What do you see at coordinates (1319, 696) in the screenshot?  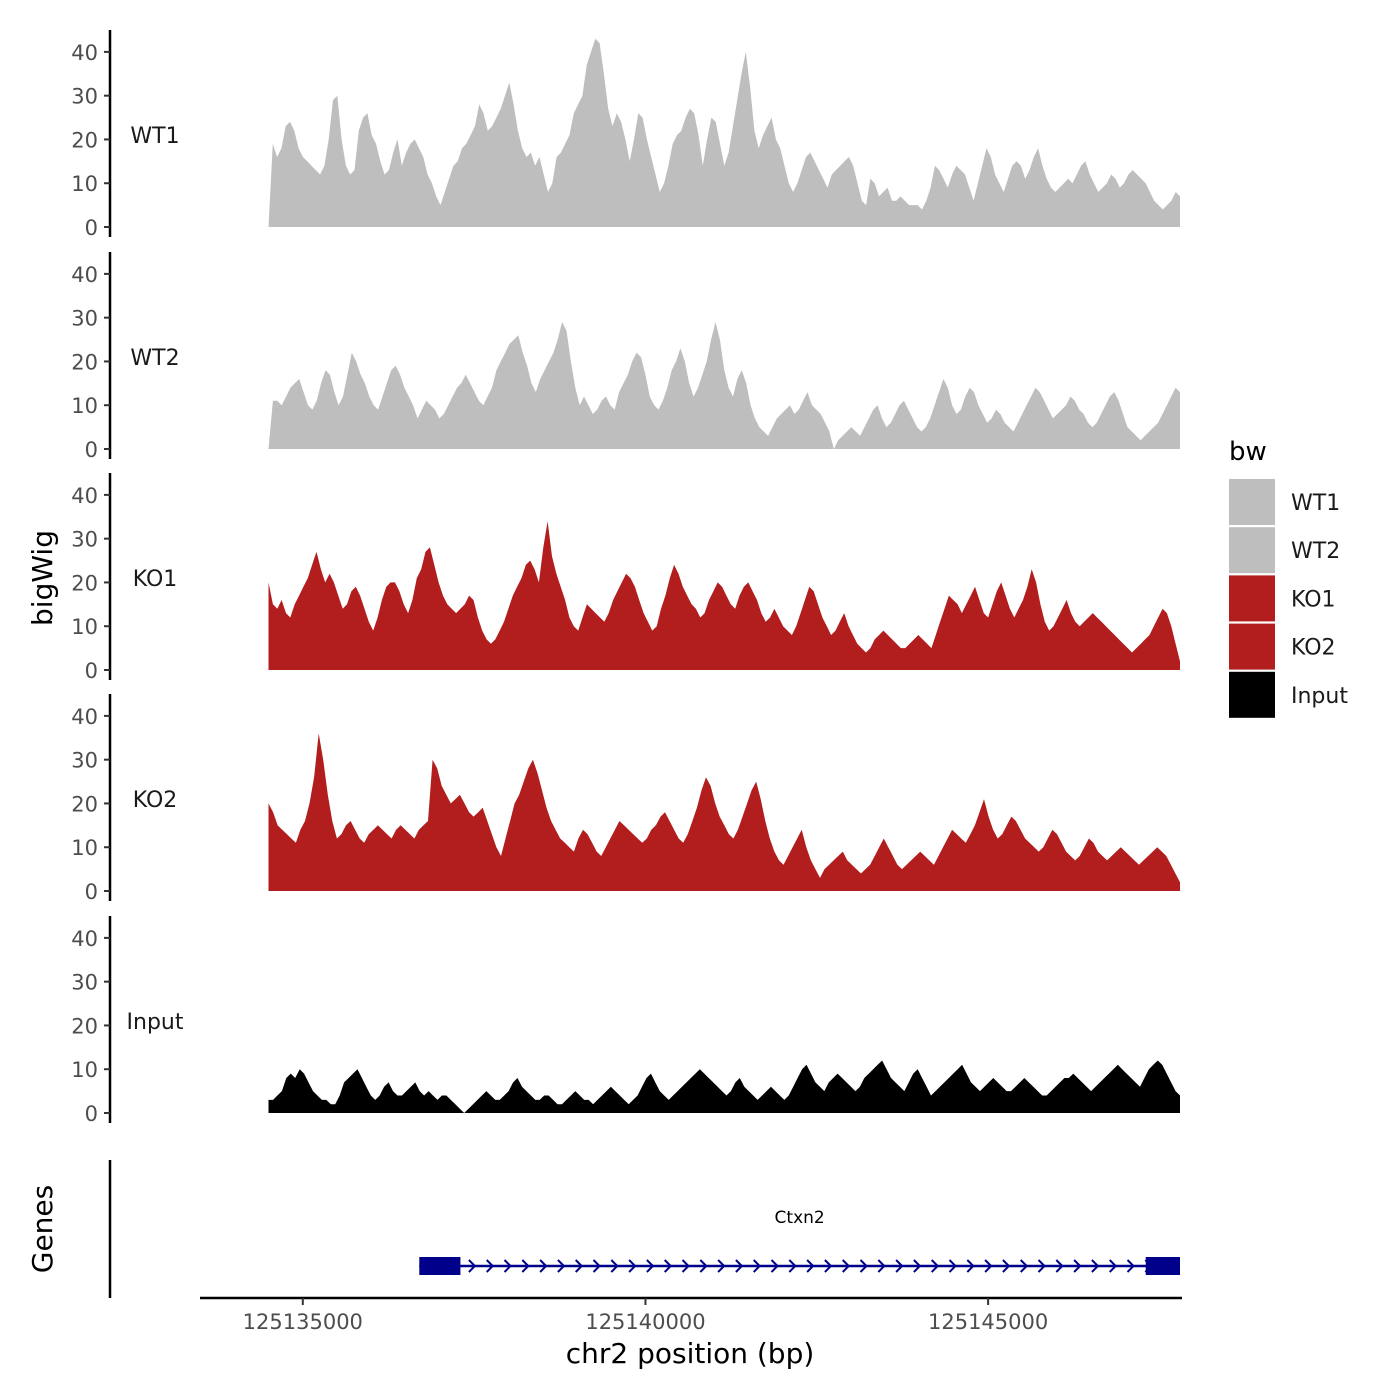 I see `legend-label-input: Input` at bounding box center [1319, 696].